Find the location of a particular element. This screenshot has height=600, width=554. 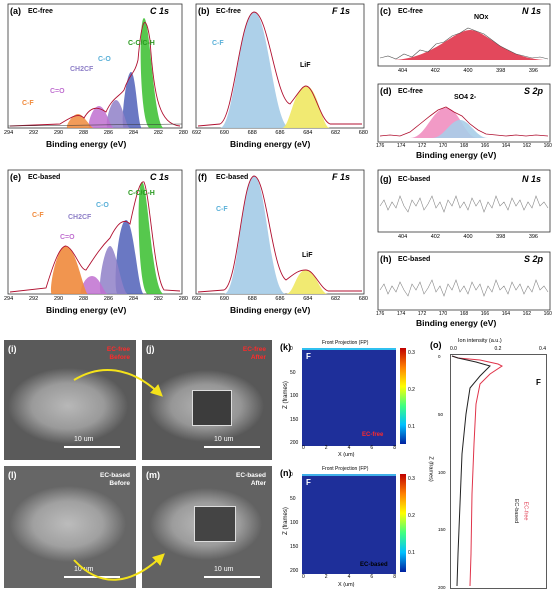

legend-ec-based: EC-based is located at coordinates (516, 511).